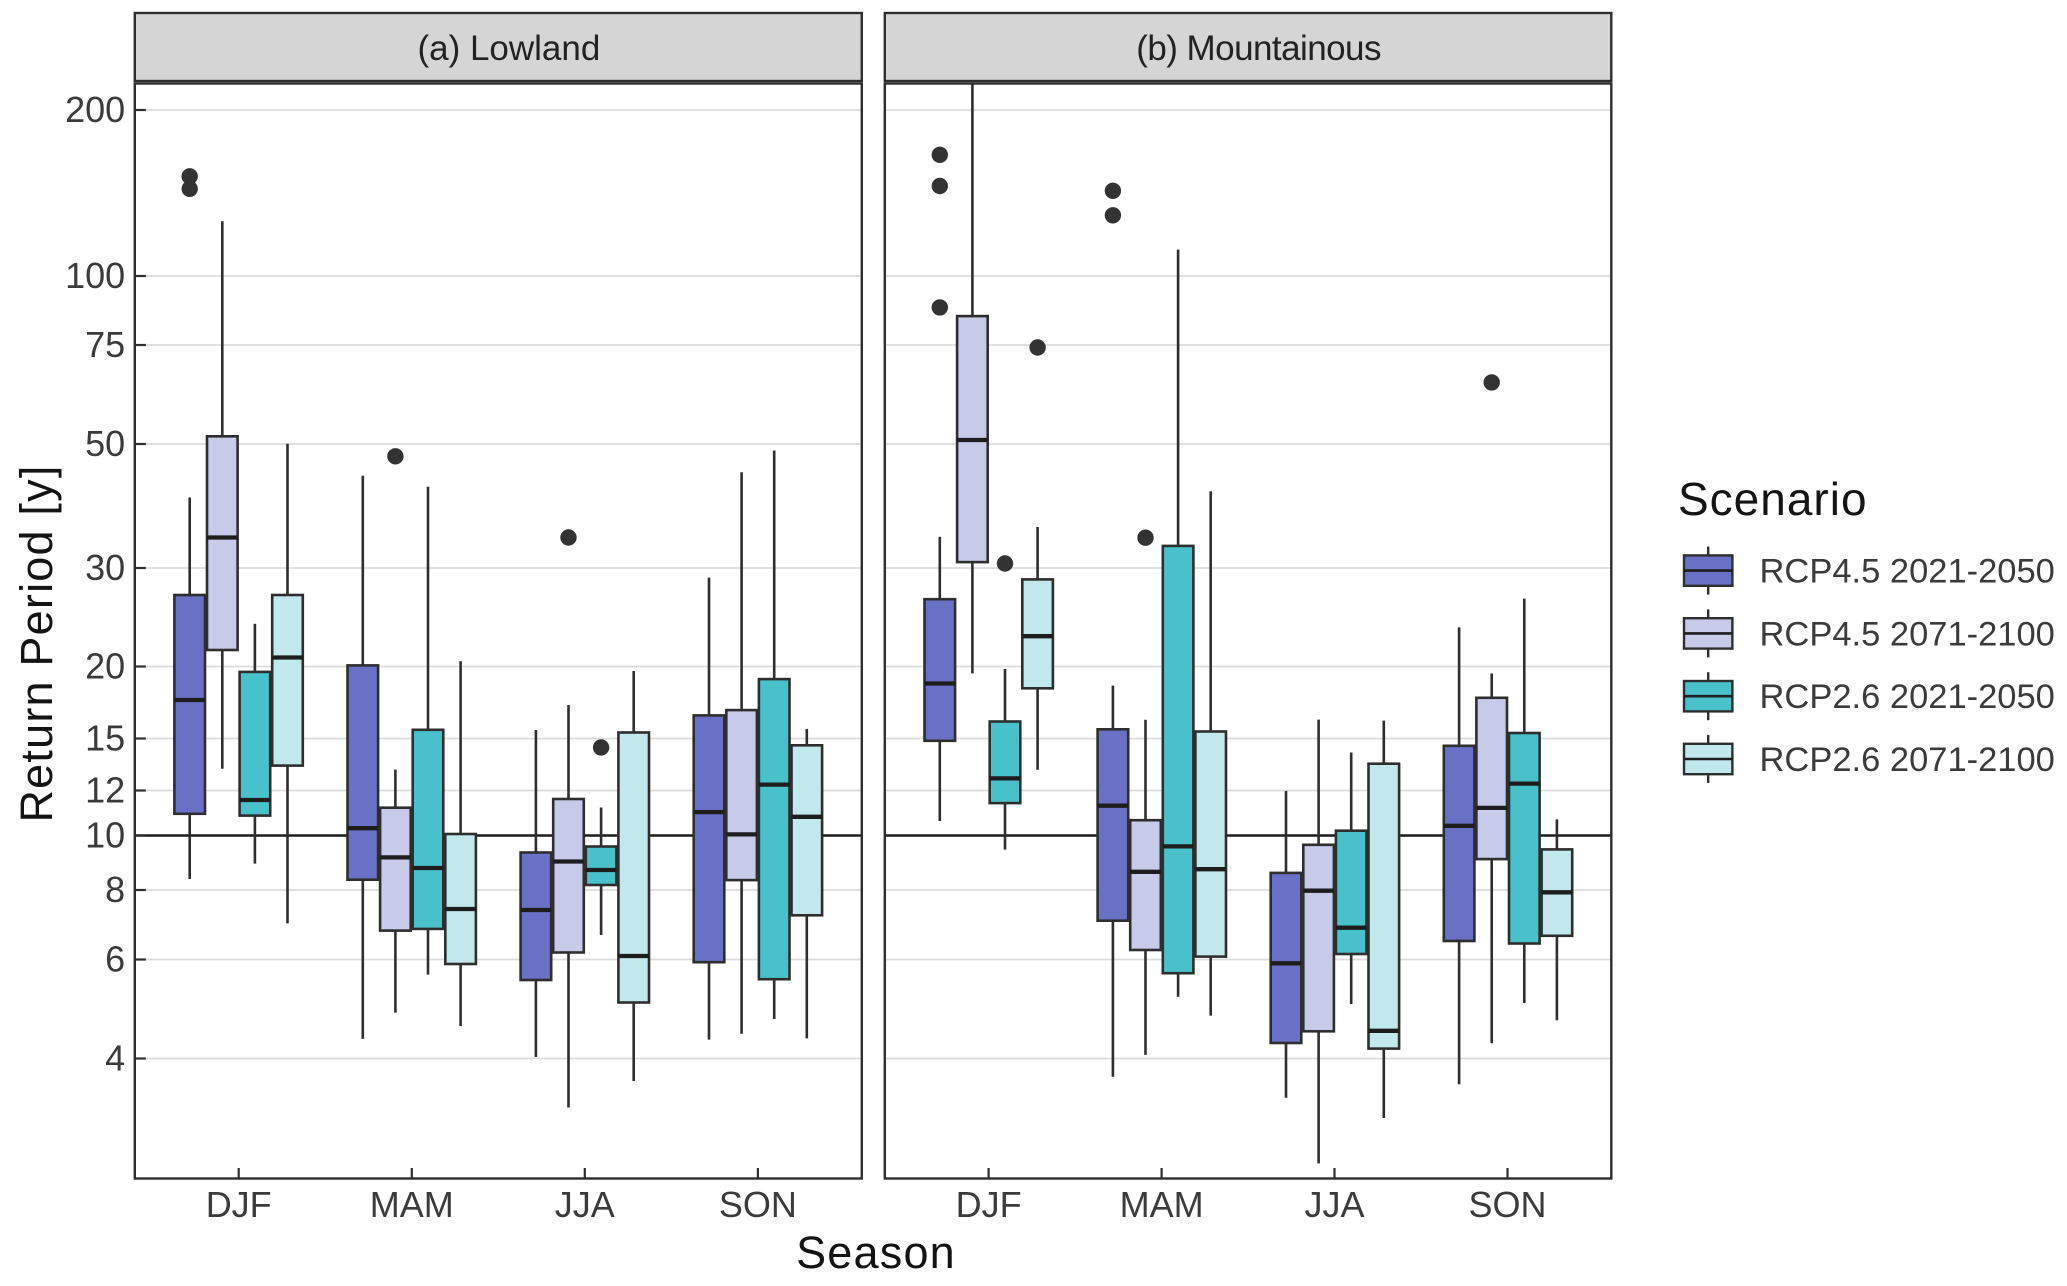  What do you see at coordinates (508, 48) in the screenshot?
I see `svg-text: (a) Lowland` at bounding box center [508, 48].